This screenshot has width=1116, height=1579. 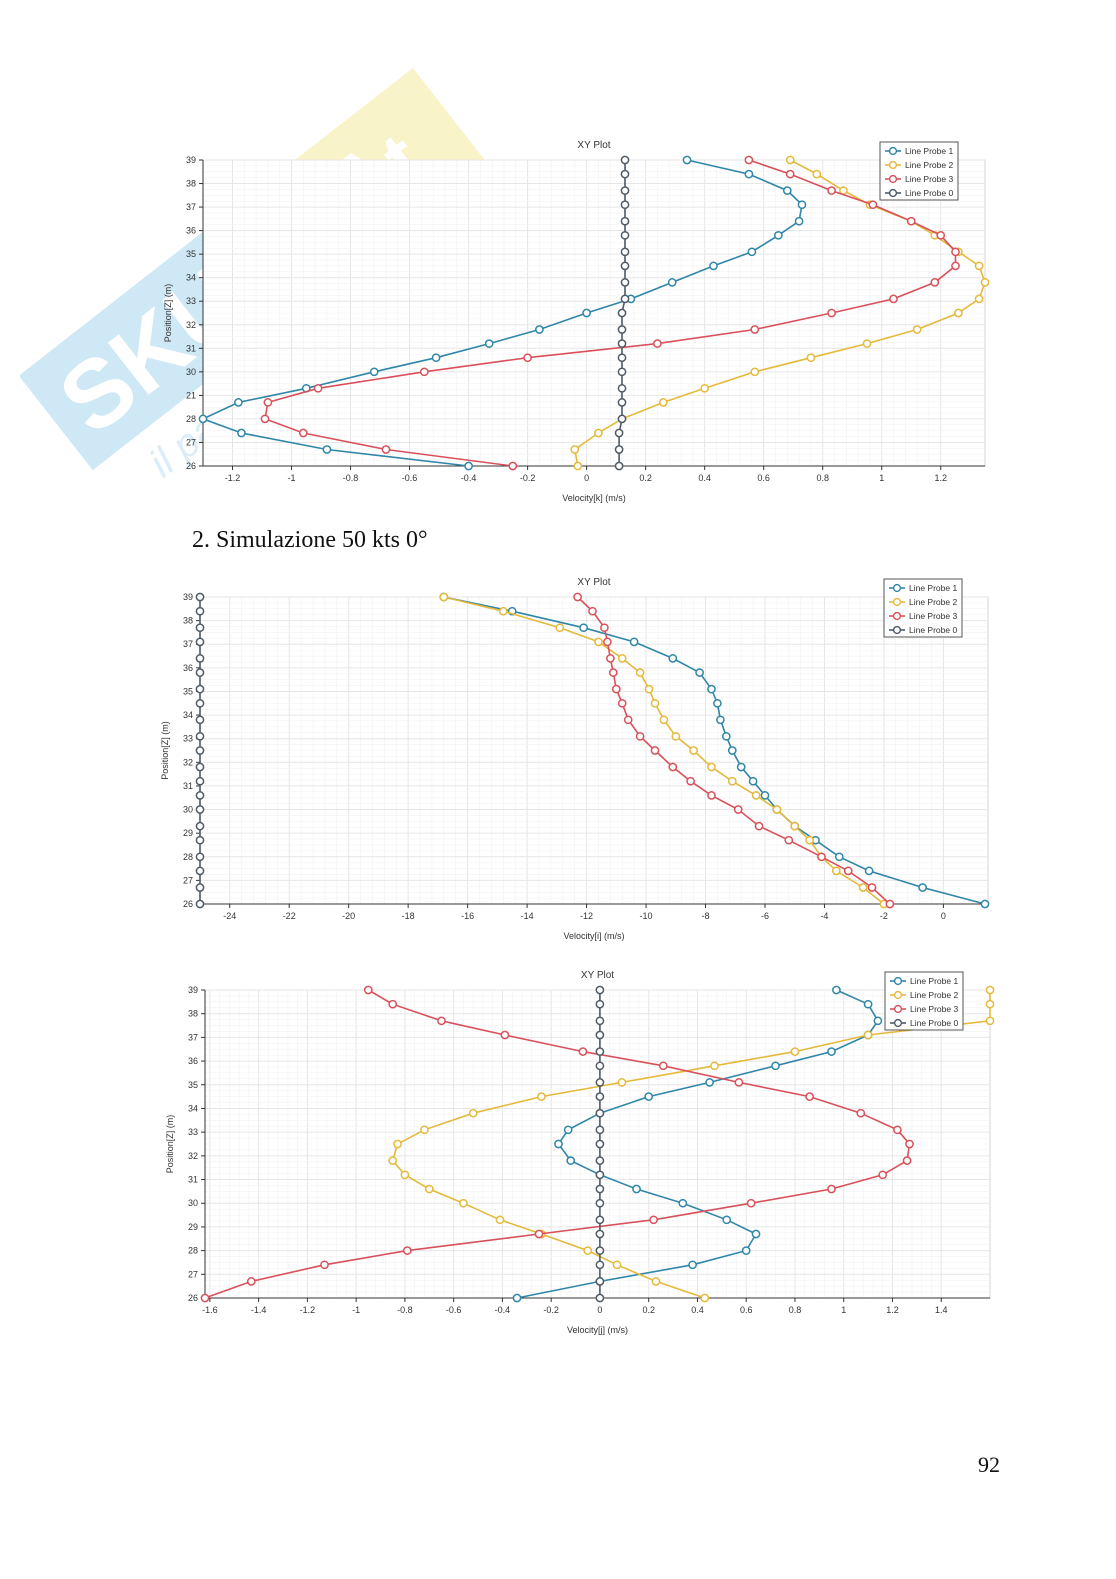 I want to click on chart0-y-tick-label: 34, so click(x=191, y=278).